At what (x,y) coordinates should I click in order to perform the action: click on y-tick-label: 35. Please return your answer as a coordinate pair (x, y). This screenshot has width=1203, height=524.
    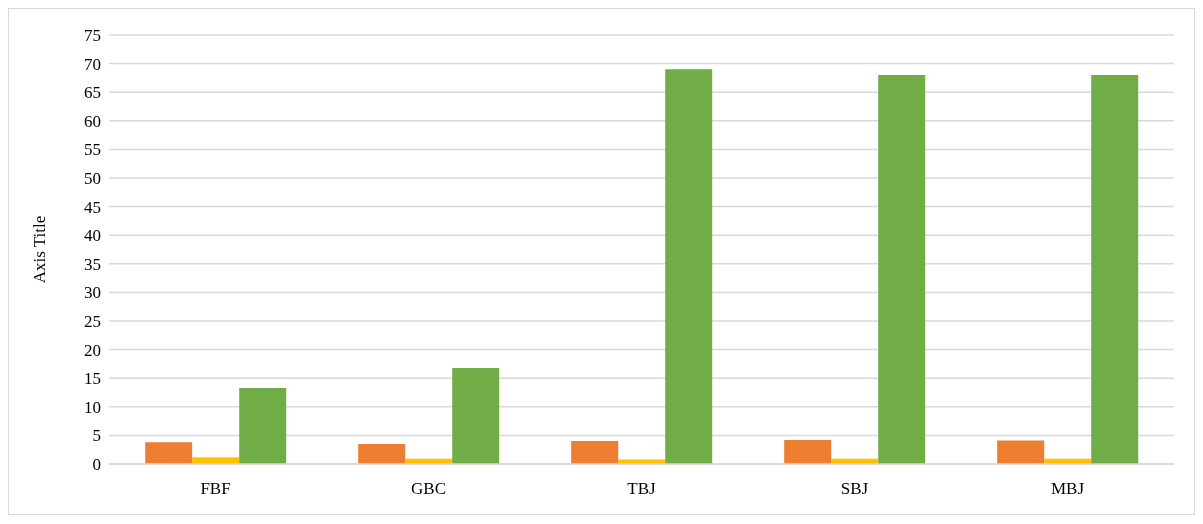
    Looking at the image, I should click on (92, 264).